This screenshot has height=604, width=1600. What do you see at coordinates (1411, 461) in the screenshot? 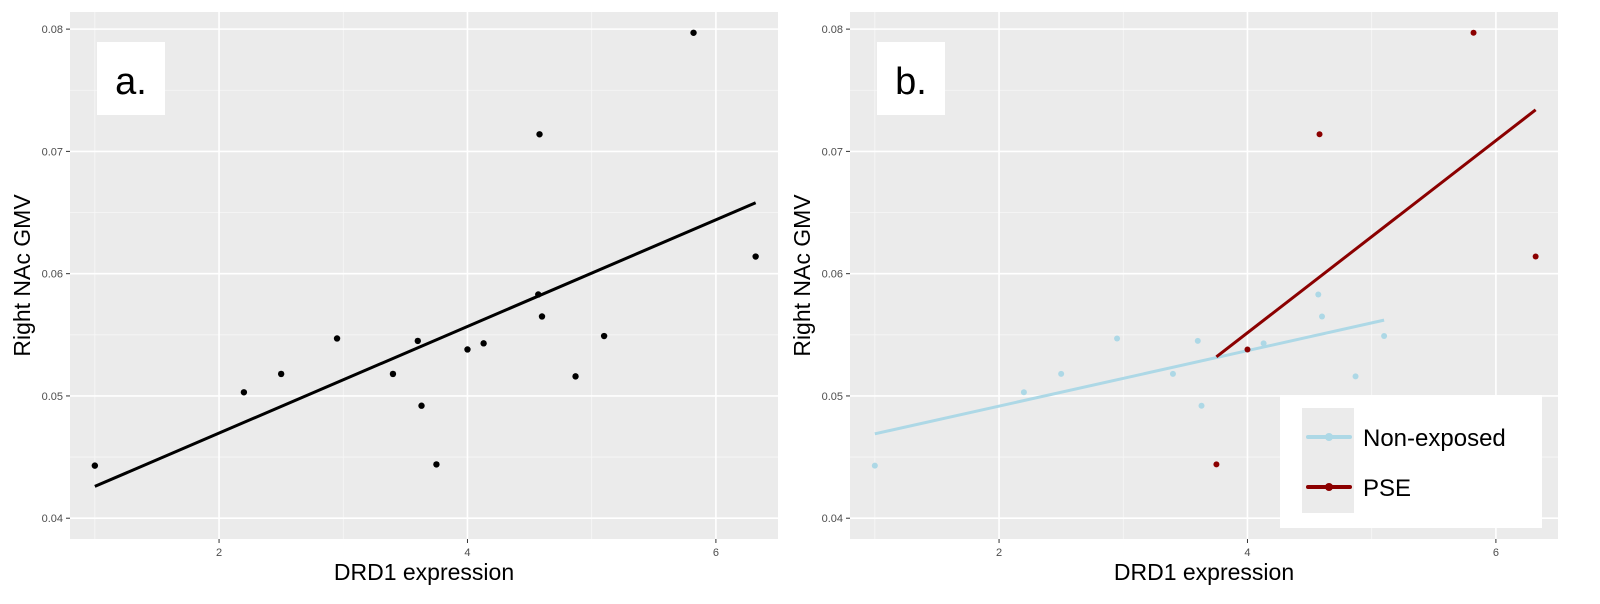
I see `legend: Non-exposed PSE` at bounding box center [1411, 461].